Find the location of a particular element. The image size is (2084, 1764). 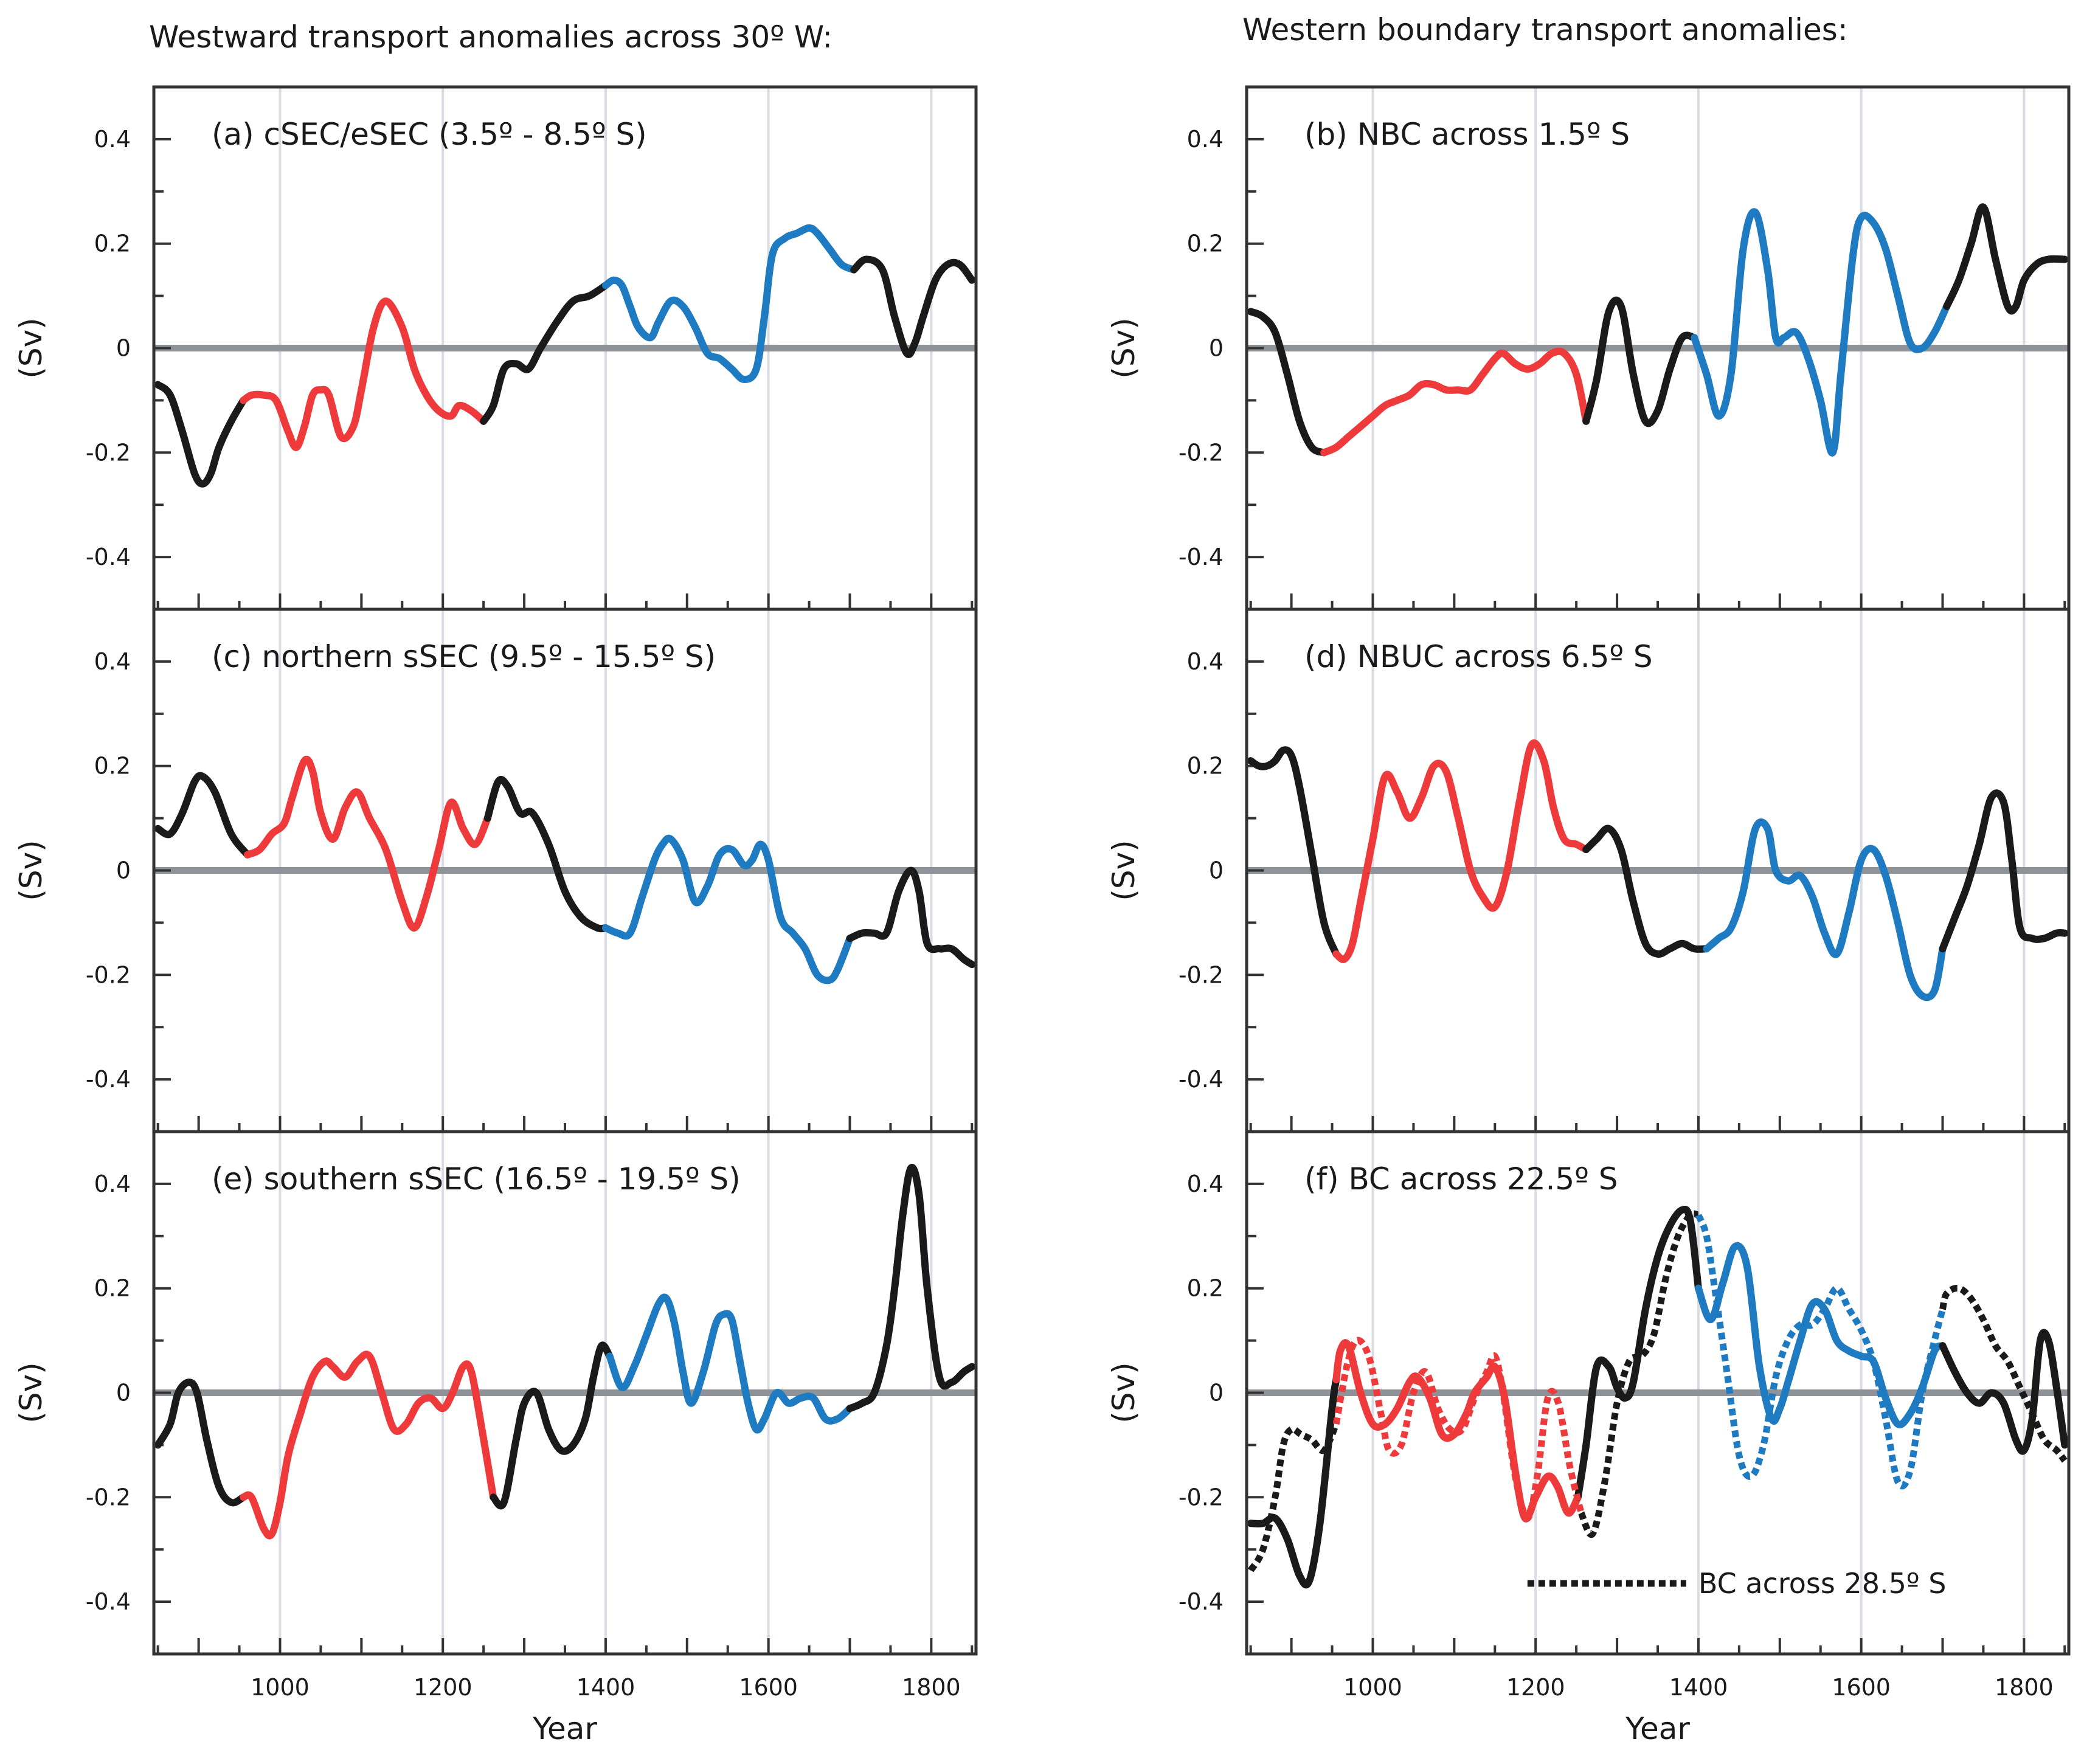

legend-label: BC across 28.5º S is located at coordinates (1822, 1584).